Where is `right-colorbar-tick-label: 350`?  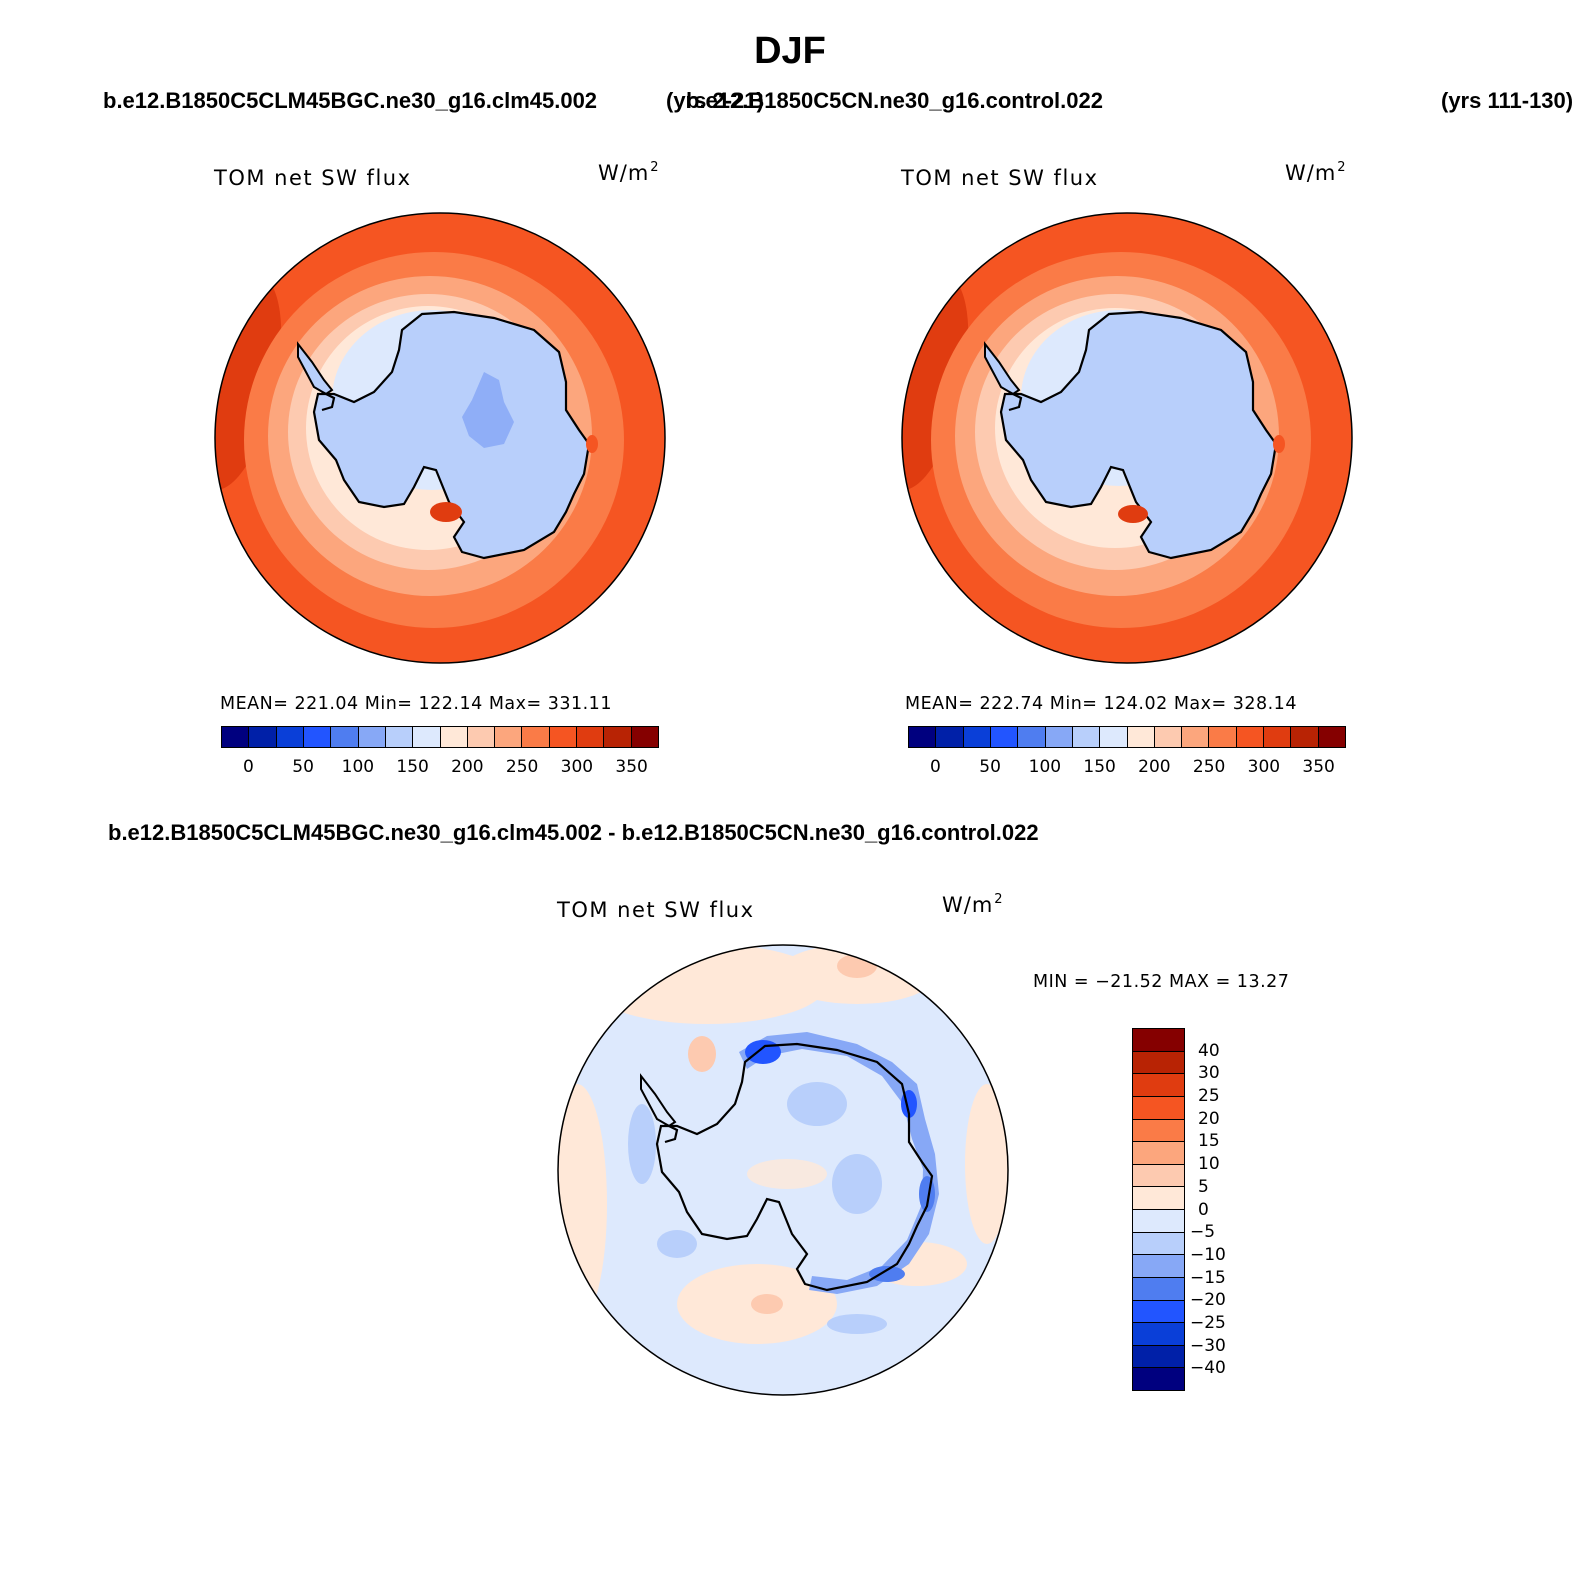
right-colorbar-tick-label: 350 is located at coordinates (1318, 767).